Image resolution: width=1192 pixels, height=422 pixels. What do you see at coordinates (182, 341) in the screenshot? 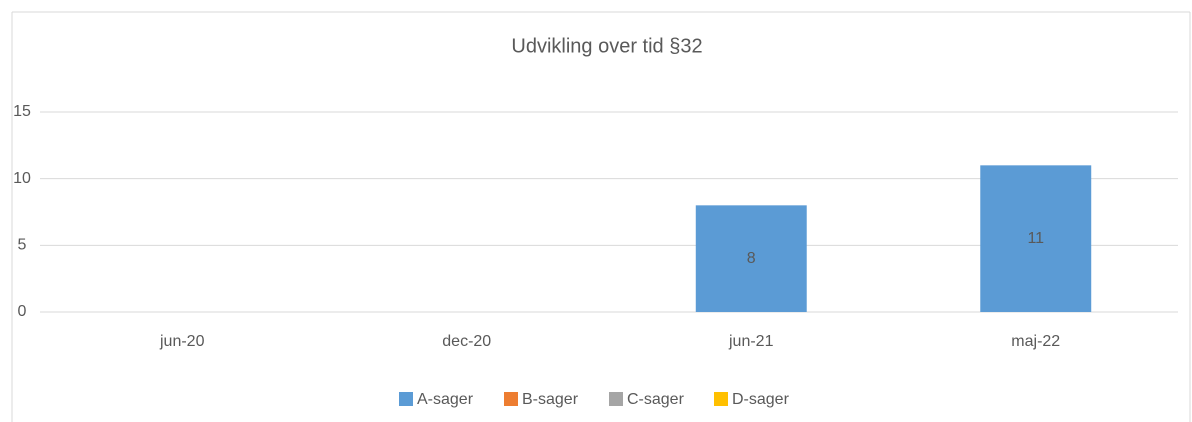
I see `x-tick-label: jun-20` at bounding box center [182, 341].